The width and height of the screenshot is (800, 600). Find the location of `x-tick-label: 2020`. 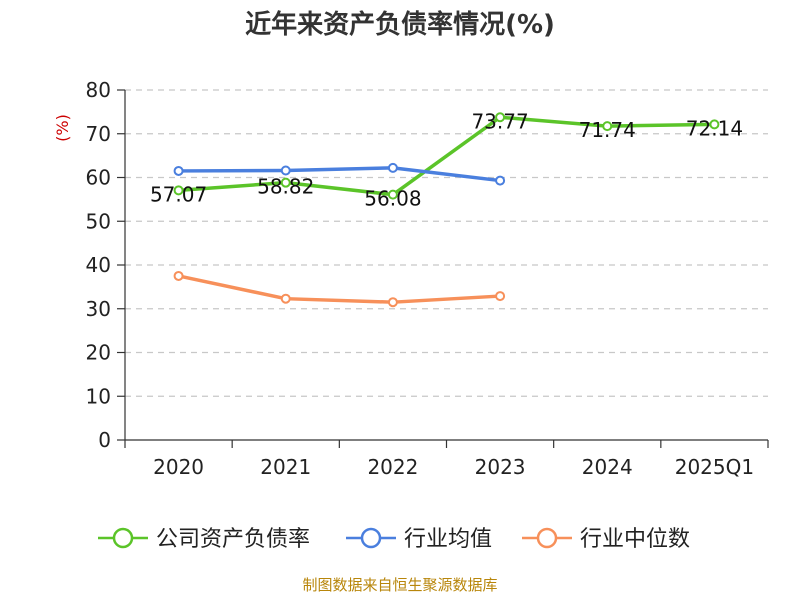

x-tick-label: 2020 is located at coordinates (178, 467).